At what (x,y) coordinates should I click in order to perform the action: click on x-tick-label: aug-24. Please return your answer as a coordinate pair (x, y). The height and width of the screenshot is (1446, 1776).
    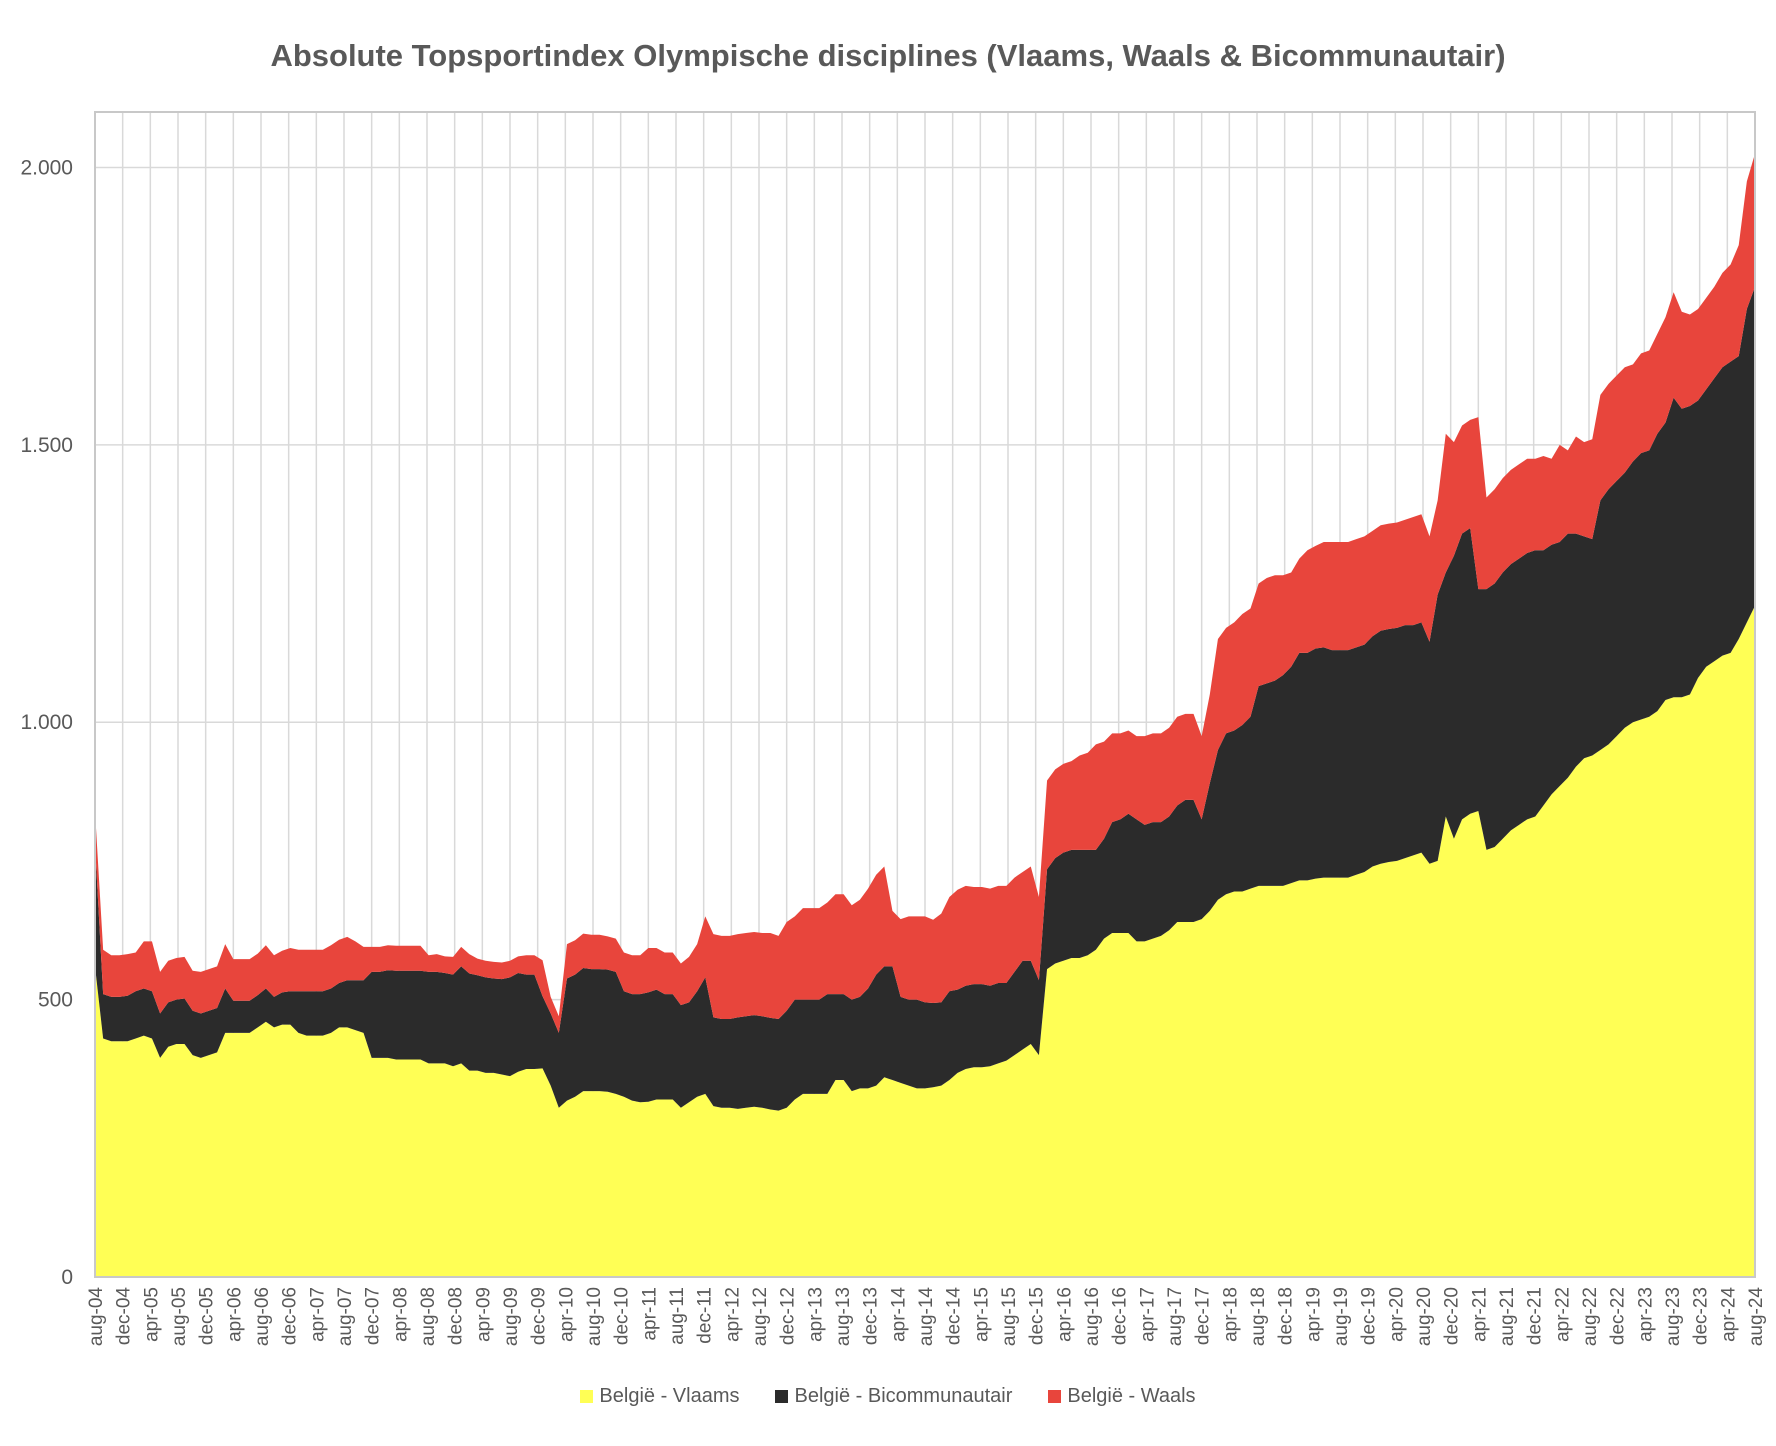
    Looking at the image, I should click on (1756, 1317).